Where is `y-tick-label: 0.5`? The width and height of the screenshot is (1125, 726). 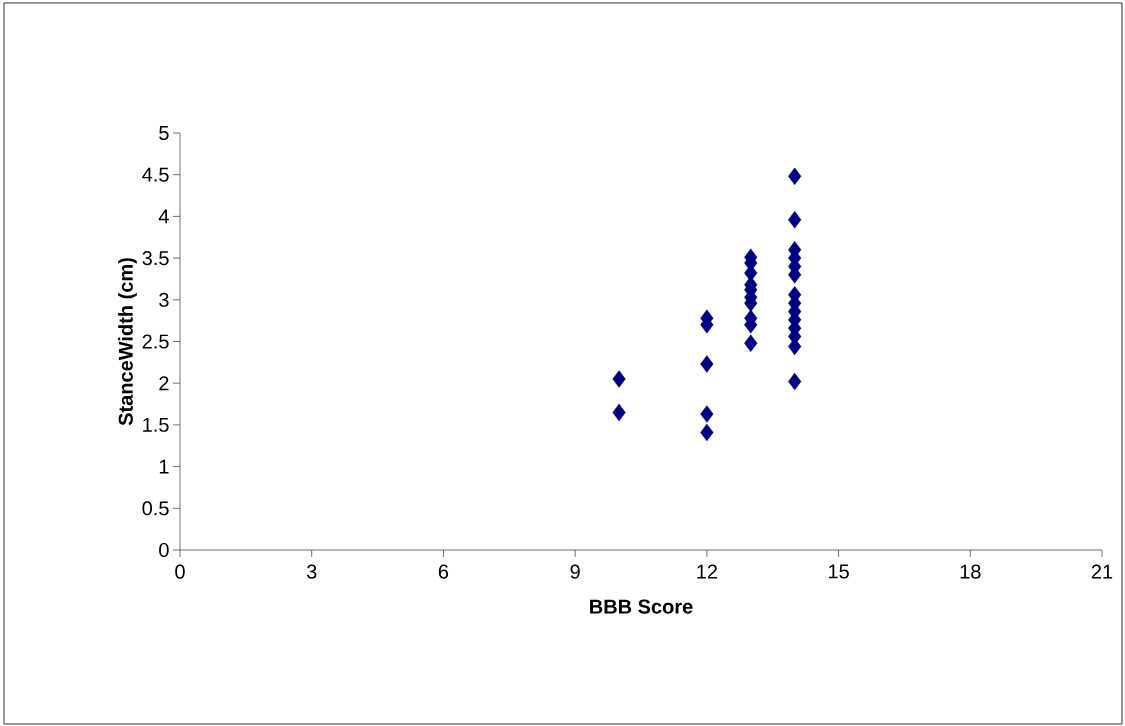
y-tick-label: 0.5 is located at coordinates (155, 508).